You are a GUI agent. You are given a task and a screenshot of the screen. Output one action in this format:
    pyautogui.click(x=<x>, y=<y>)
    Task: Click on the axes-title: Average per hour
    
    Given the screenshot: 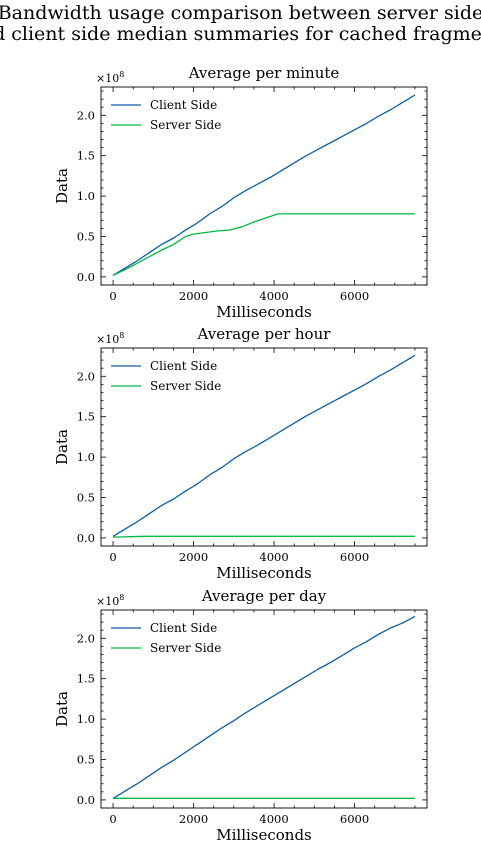 What is the action you would take?
    pyautogui.click(x=264, y=334)
    